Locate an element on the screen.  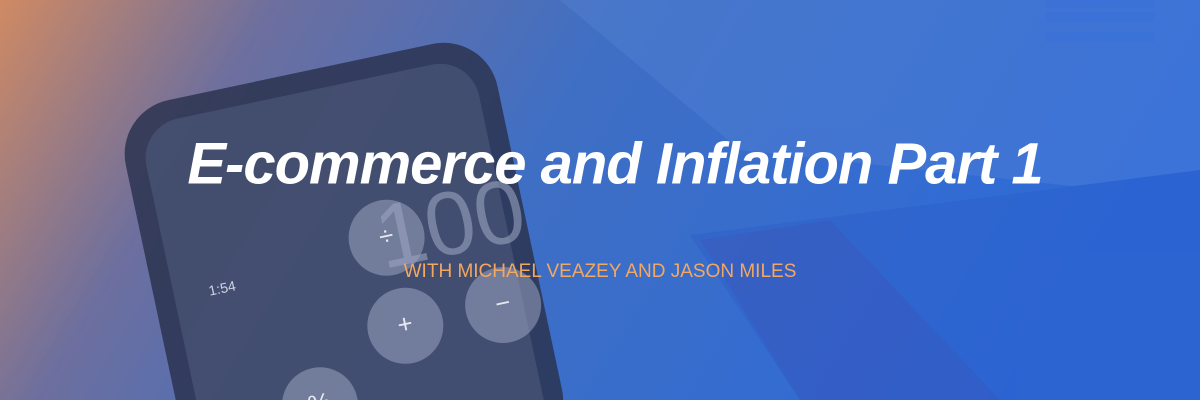
calculator-key-label: + is located at coordinates (404, 323).